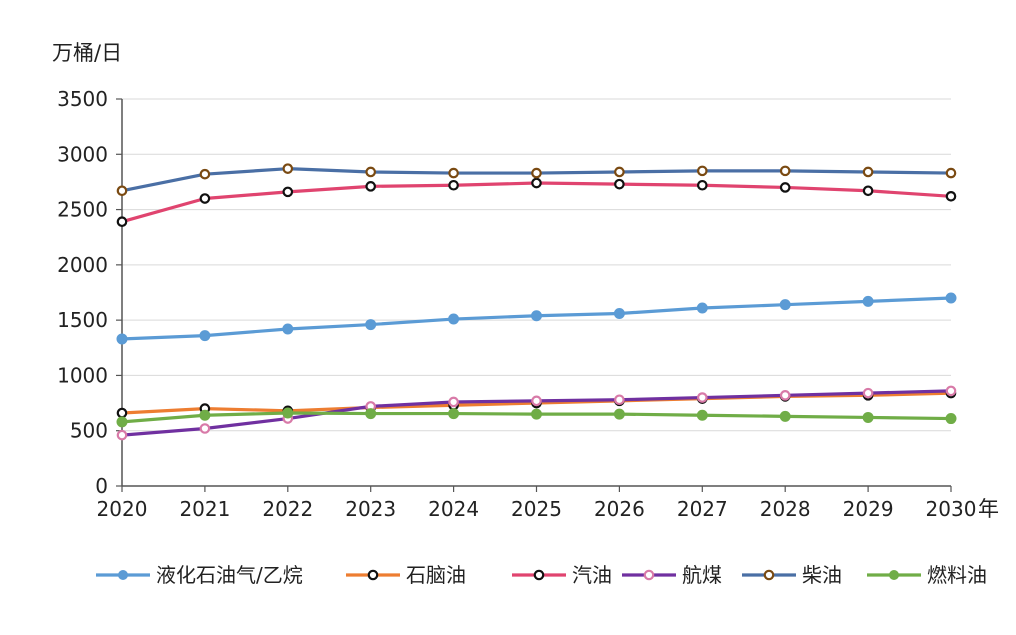  I want to click on y-tick-label: 2000, so click(82, 265).